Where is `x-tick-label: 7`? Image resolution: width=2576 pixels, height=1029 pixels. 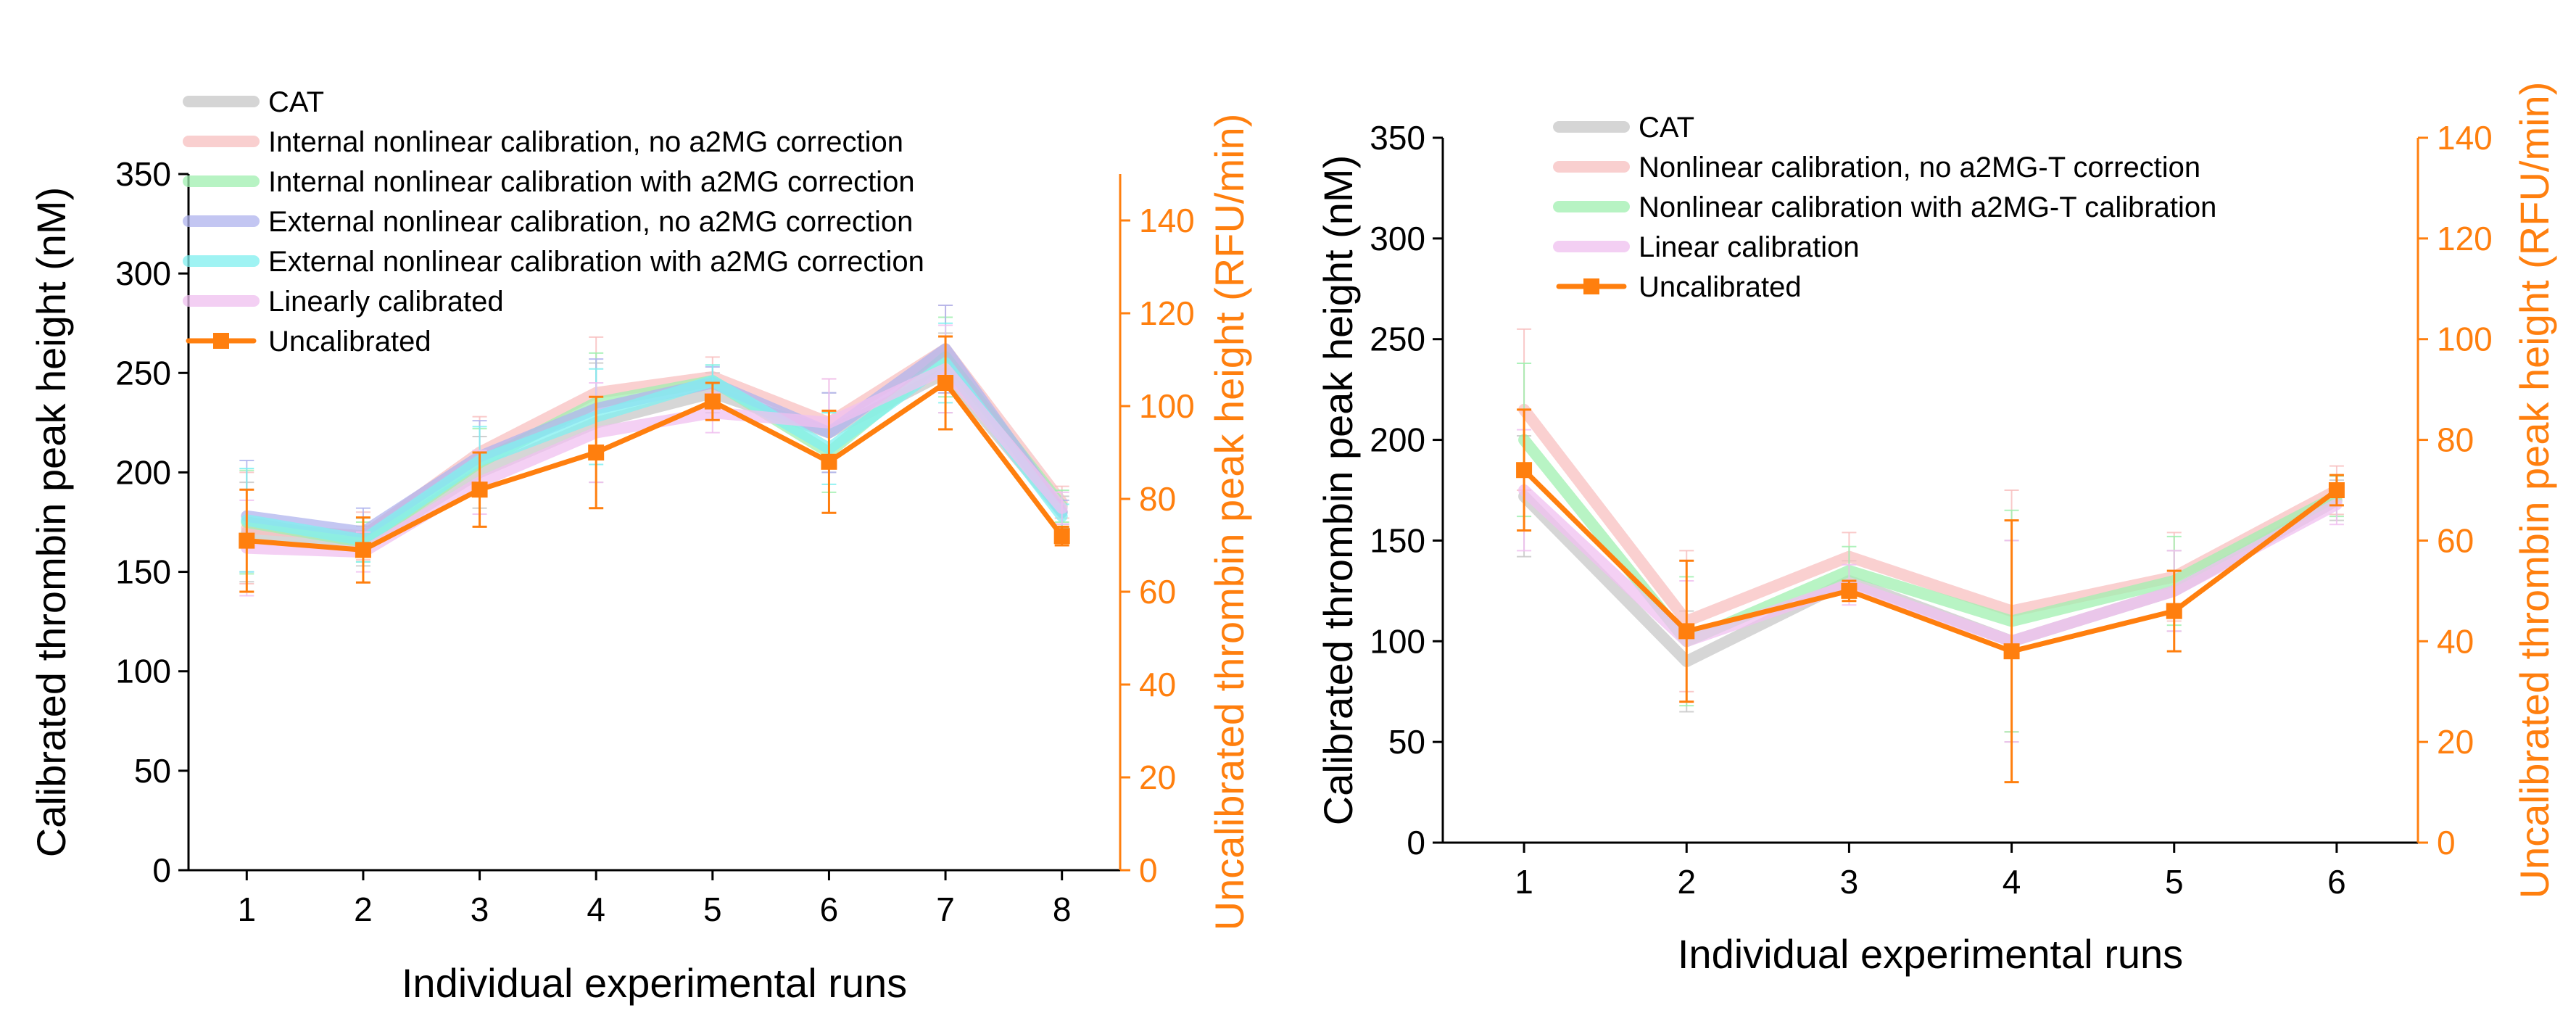
x-tick-label: 7 is located at coordinates (945, 909).